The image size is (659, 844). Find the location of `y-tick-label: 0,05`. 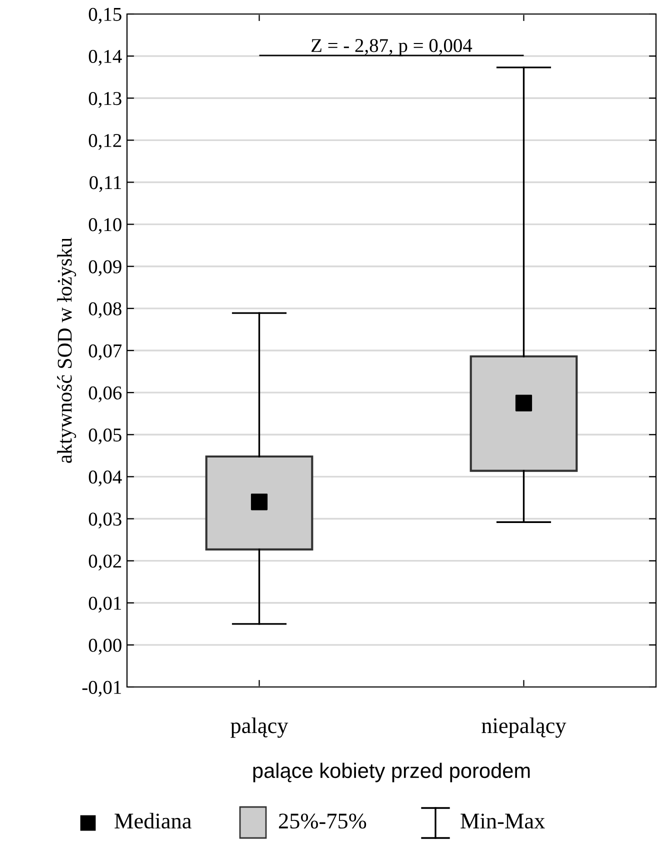

y-tick-label: 0,05 is located at coordinates (105, 436).